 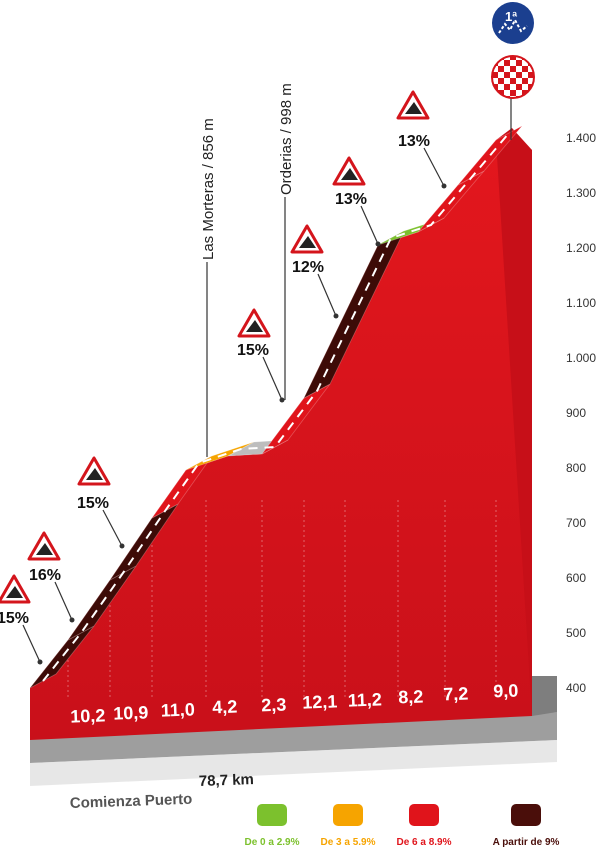 What do you see at coordinates (274, 705) in the screenshot?
I see `segment-gradient-label: 2,3` at bounding box center [274, 705].